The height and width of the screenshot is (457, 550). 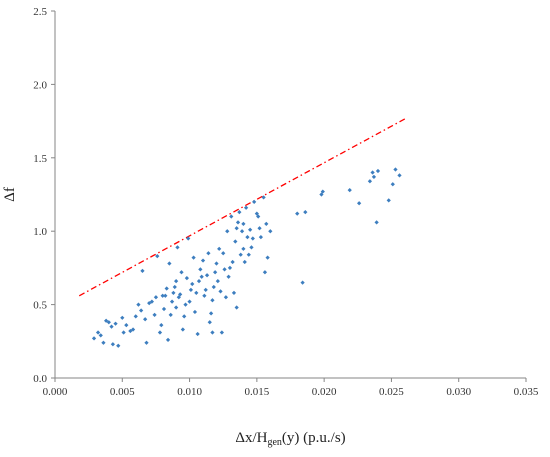 What do you see at coordinates (55, 392) in the screenshot?
I see `x-tick-label: 0.000` at bounding box center [55, 392].